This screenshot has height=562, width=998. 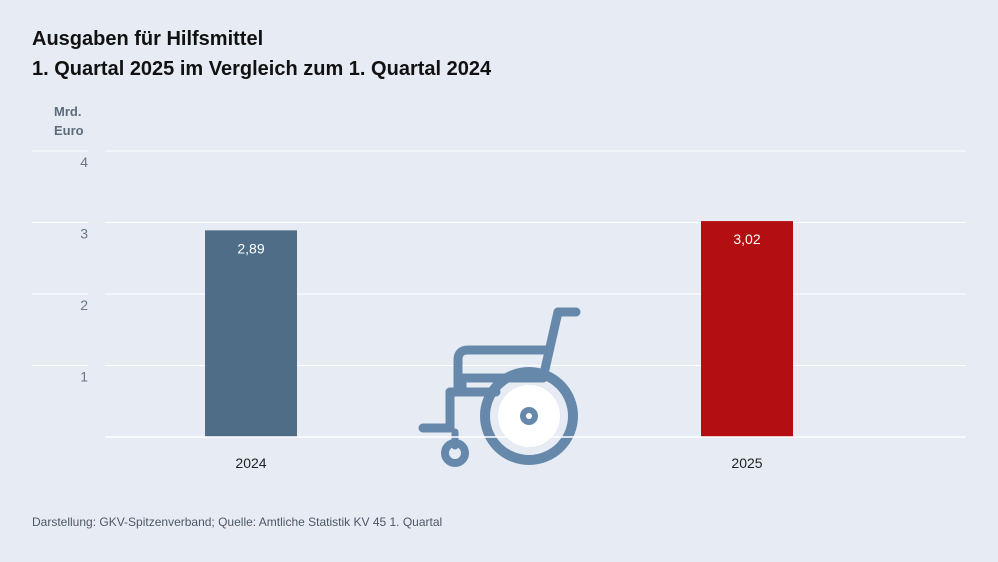 I want to click on y-tick-label: 3, so click(x=84, y=234).